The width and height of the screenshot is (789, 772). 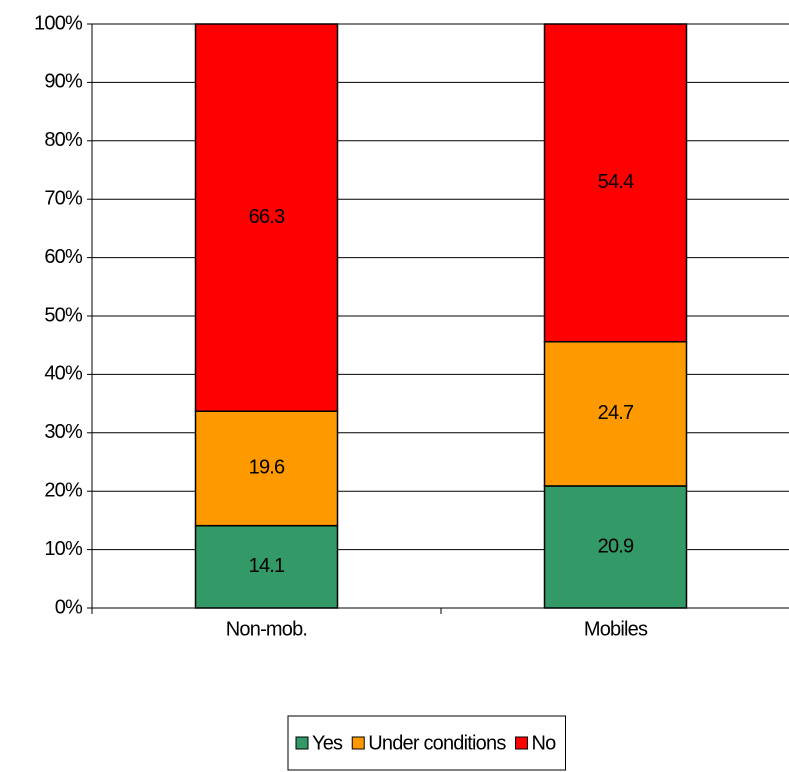 I want to click on legend-label: No, so click(x=544, y=743).